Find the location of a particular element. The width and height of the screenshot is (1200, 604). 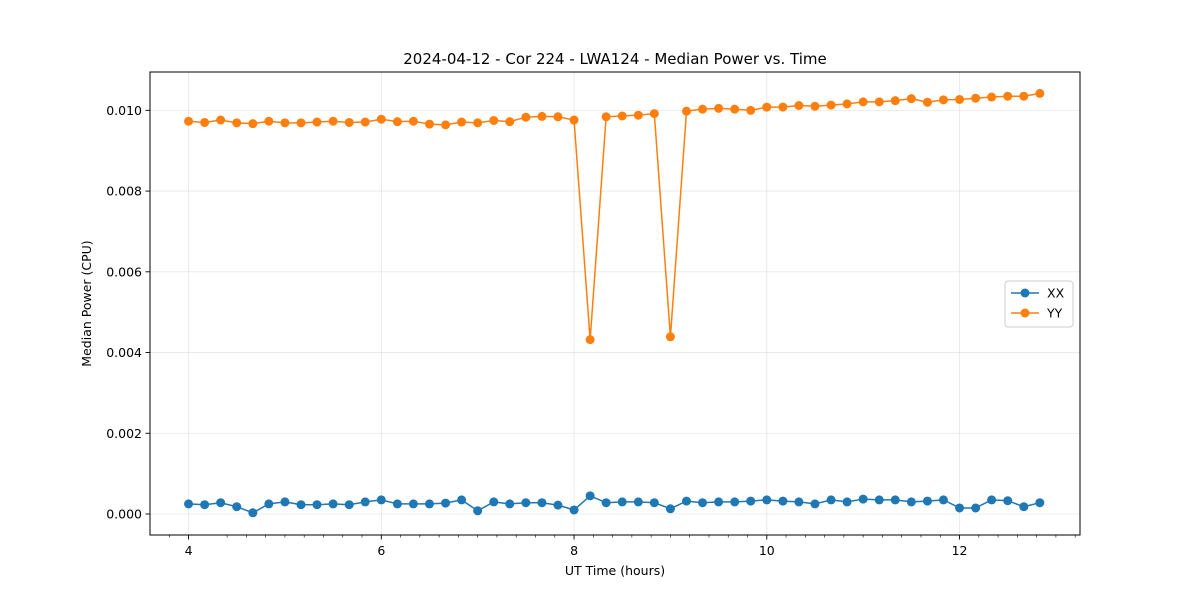

y-tick-label: 0.002 is located at coordinates (124, 433).